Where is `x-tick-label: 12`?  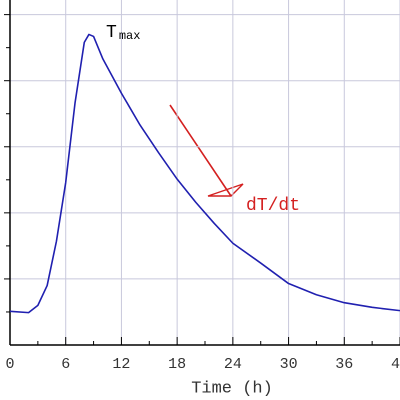 x-tick-label: 12 is located at coordinates (121, 364).